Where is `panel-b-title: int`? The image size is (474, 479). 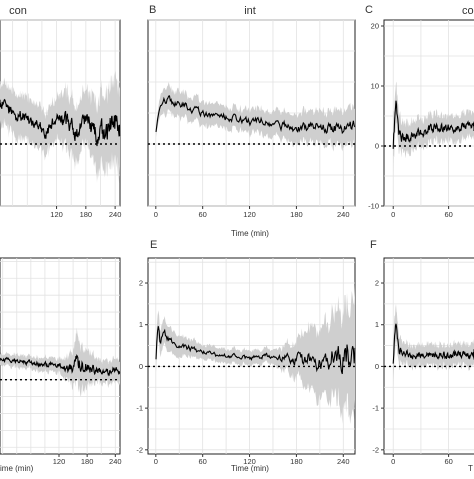 panel-b-title: int is located at coordinates (250, 11).